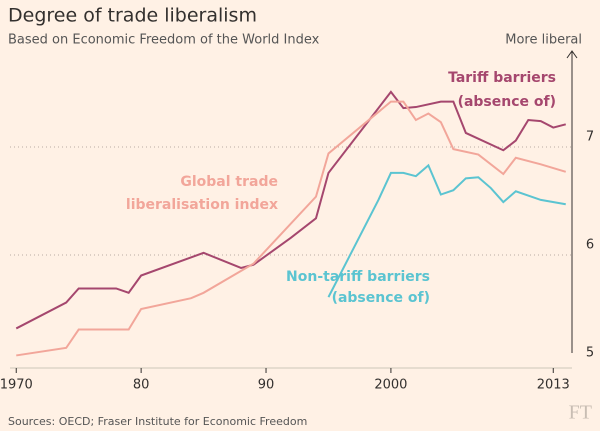 This screenshot has height=431, width=600. I want to click on y-tick-label: 6, so click(590, 245).